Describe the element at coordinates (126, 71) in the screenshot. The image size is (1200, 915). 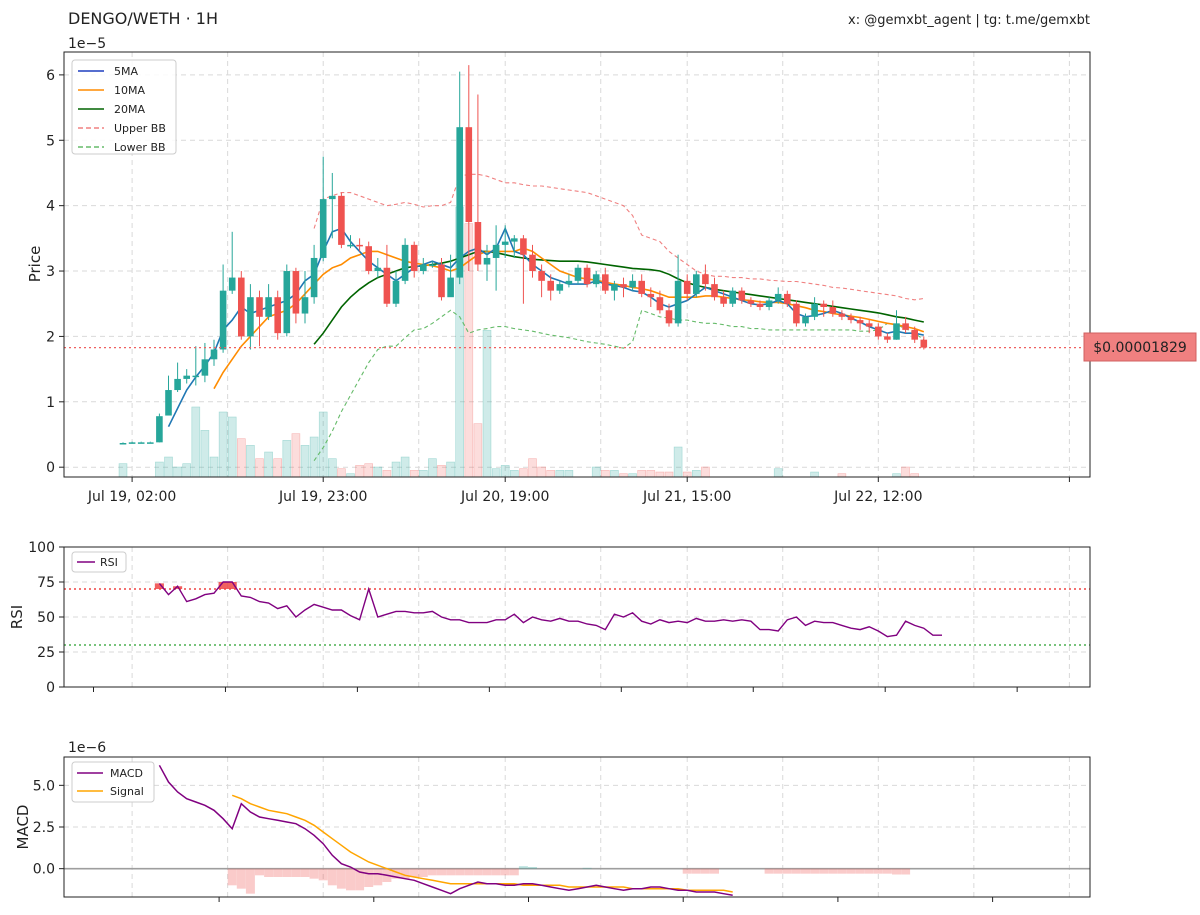
I see `legend-5ma: 5MA` at that location.